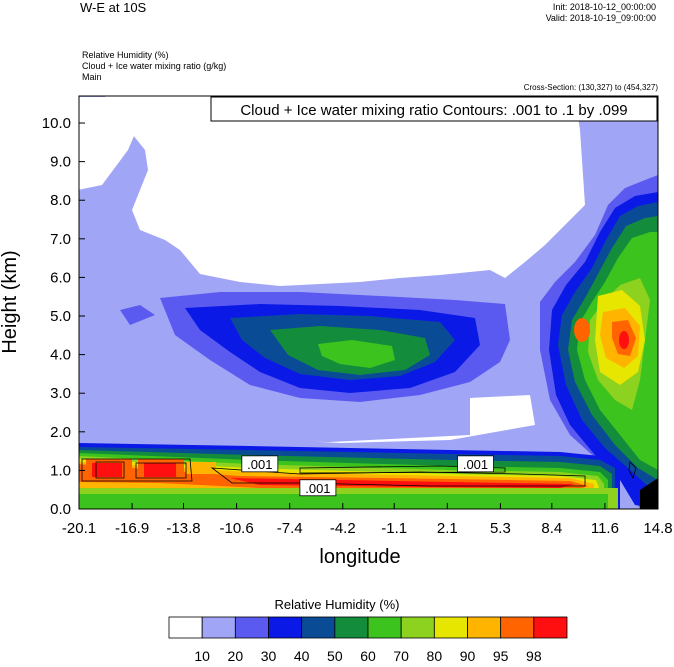  What do you see at coordinates (394, 528) in the screenshot?
I see `x-tick-label: -1.1` at bounding box center [394, 528].